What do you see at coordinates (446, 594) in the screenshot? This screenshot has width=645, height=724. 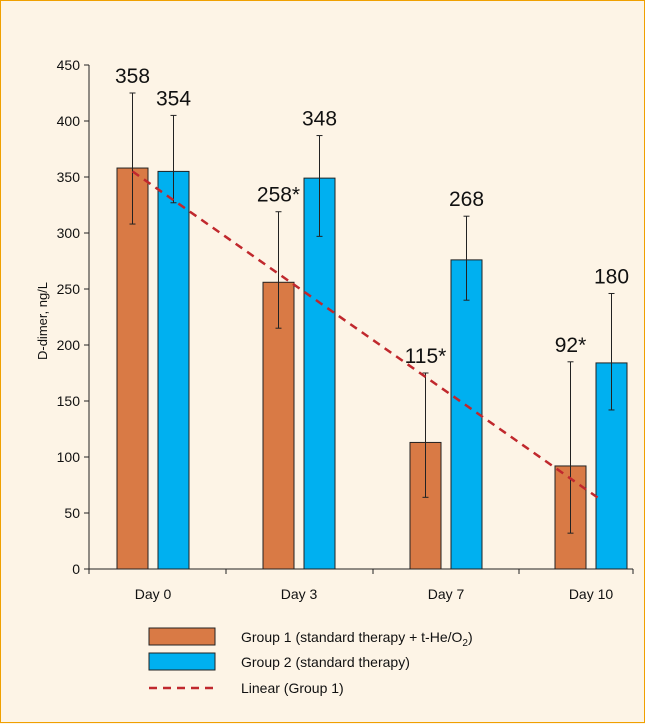 I see `x-tick-label: Day 7` at bounding box center [446, 594].